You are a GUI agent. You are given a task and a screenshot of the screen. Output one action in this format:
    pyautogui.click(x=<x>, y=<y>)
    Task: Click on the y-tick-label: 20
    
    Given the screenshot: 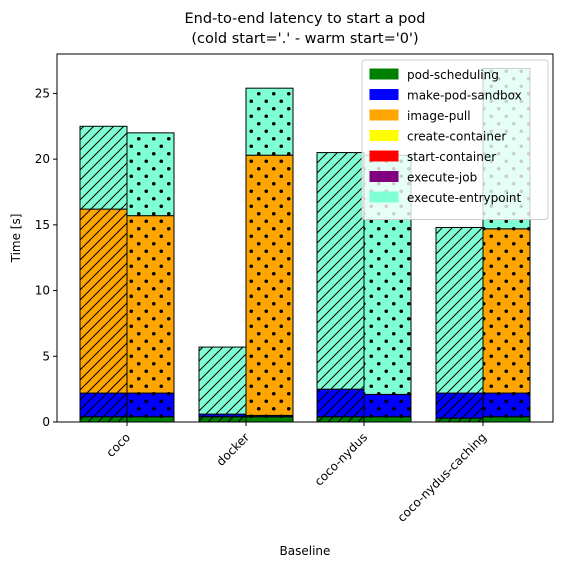 What is the action you would take?
    pyautogui.click(x=42, y=159)
    